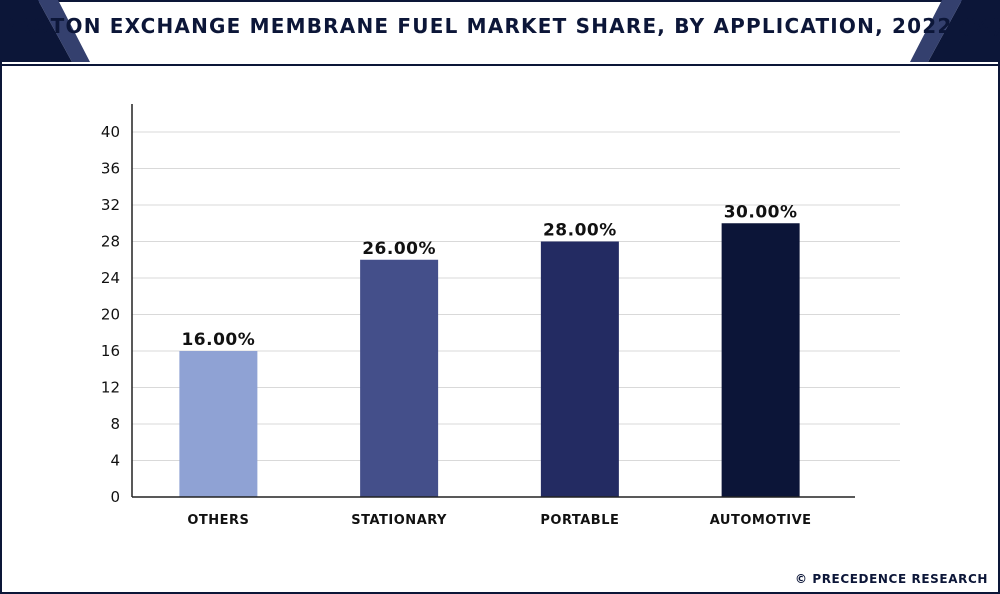 The width and height of the screenshot is (1000, 594). I want to click on y-tick-label: 20, so click(110, 315).